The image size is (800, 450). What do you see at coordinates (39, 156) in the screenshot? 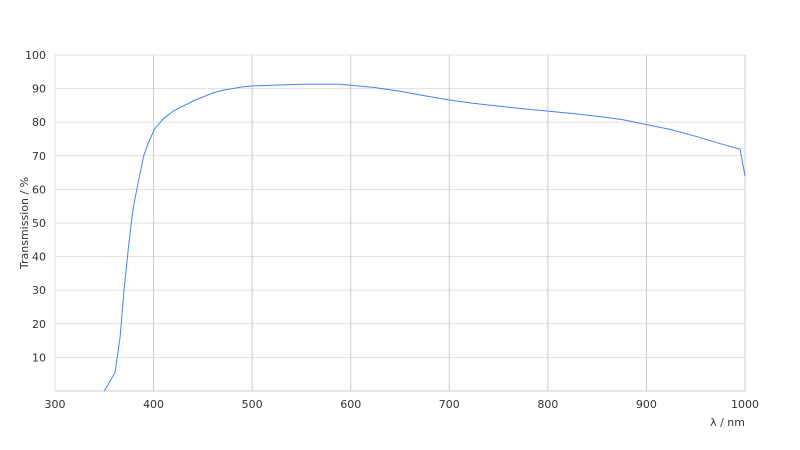
I see `y-tick-label: 70` at bounding box center [39, 156].